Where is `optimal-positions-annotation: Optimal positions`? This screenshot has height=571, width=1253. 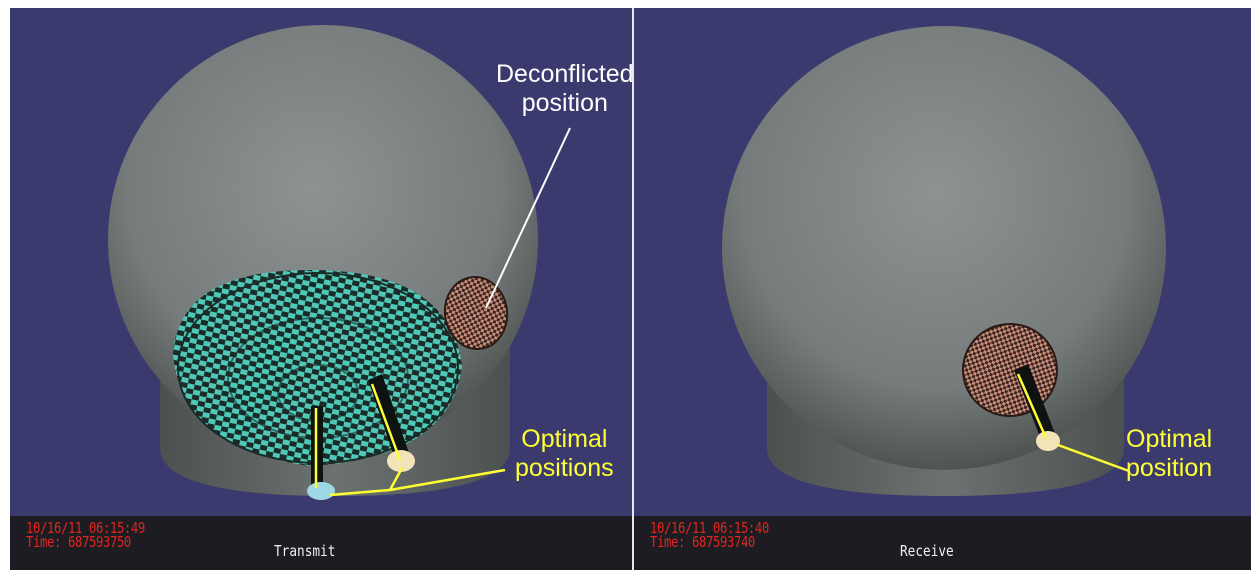
optimal-positions-annotation: Optimal positions is located at coordinates (564, 454).